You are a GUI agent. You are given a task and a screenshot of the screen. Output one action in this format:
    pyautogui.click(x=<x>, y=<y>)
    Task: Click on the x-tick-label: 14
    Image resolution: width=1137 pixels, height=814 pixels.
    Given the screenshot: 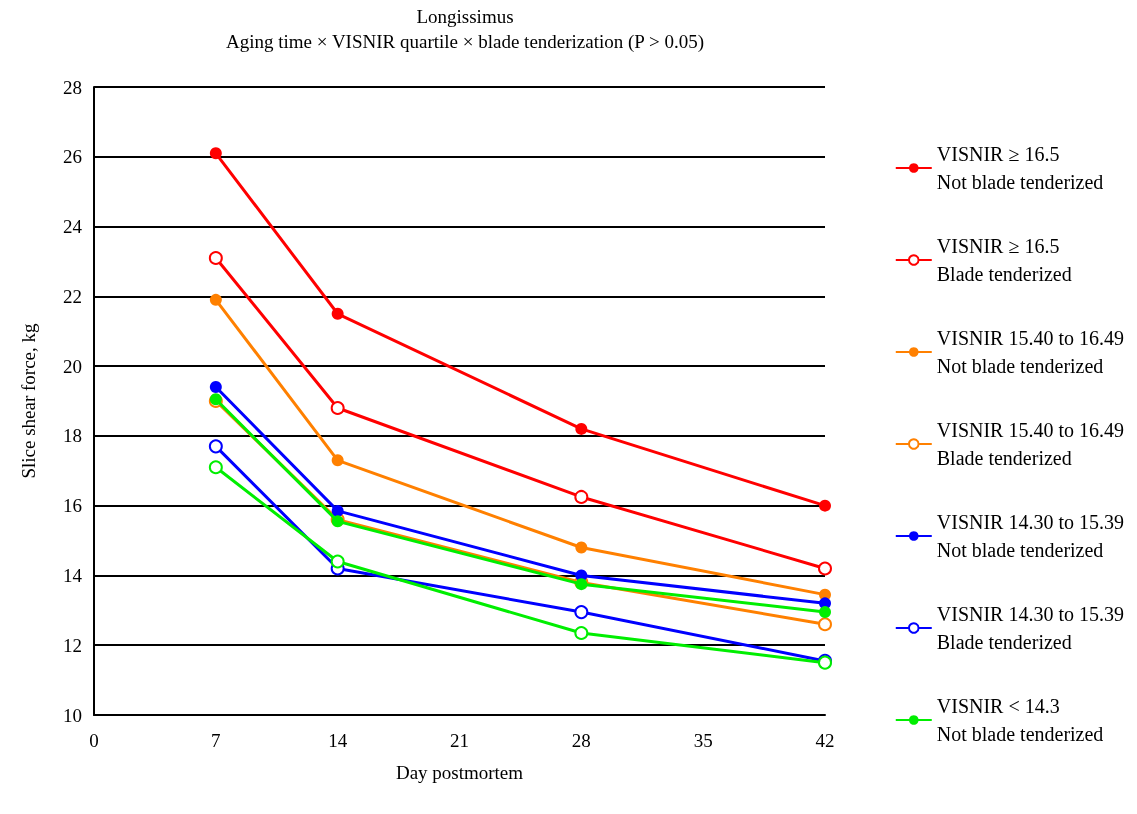 What is the action you would take?
    pyautogui.click(x=338, y=740)
    